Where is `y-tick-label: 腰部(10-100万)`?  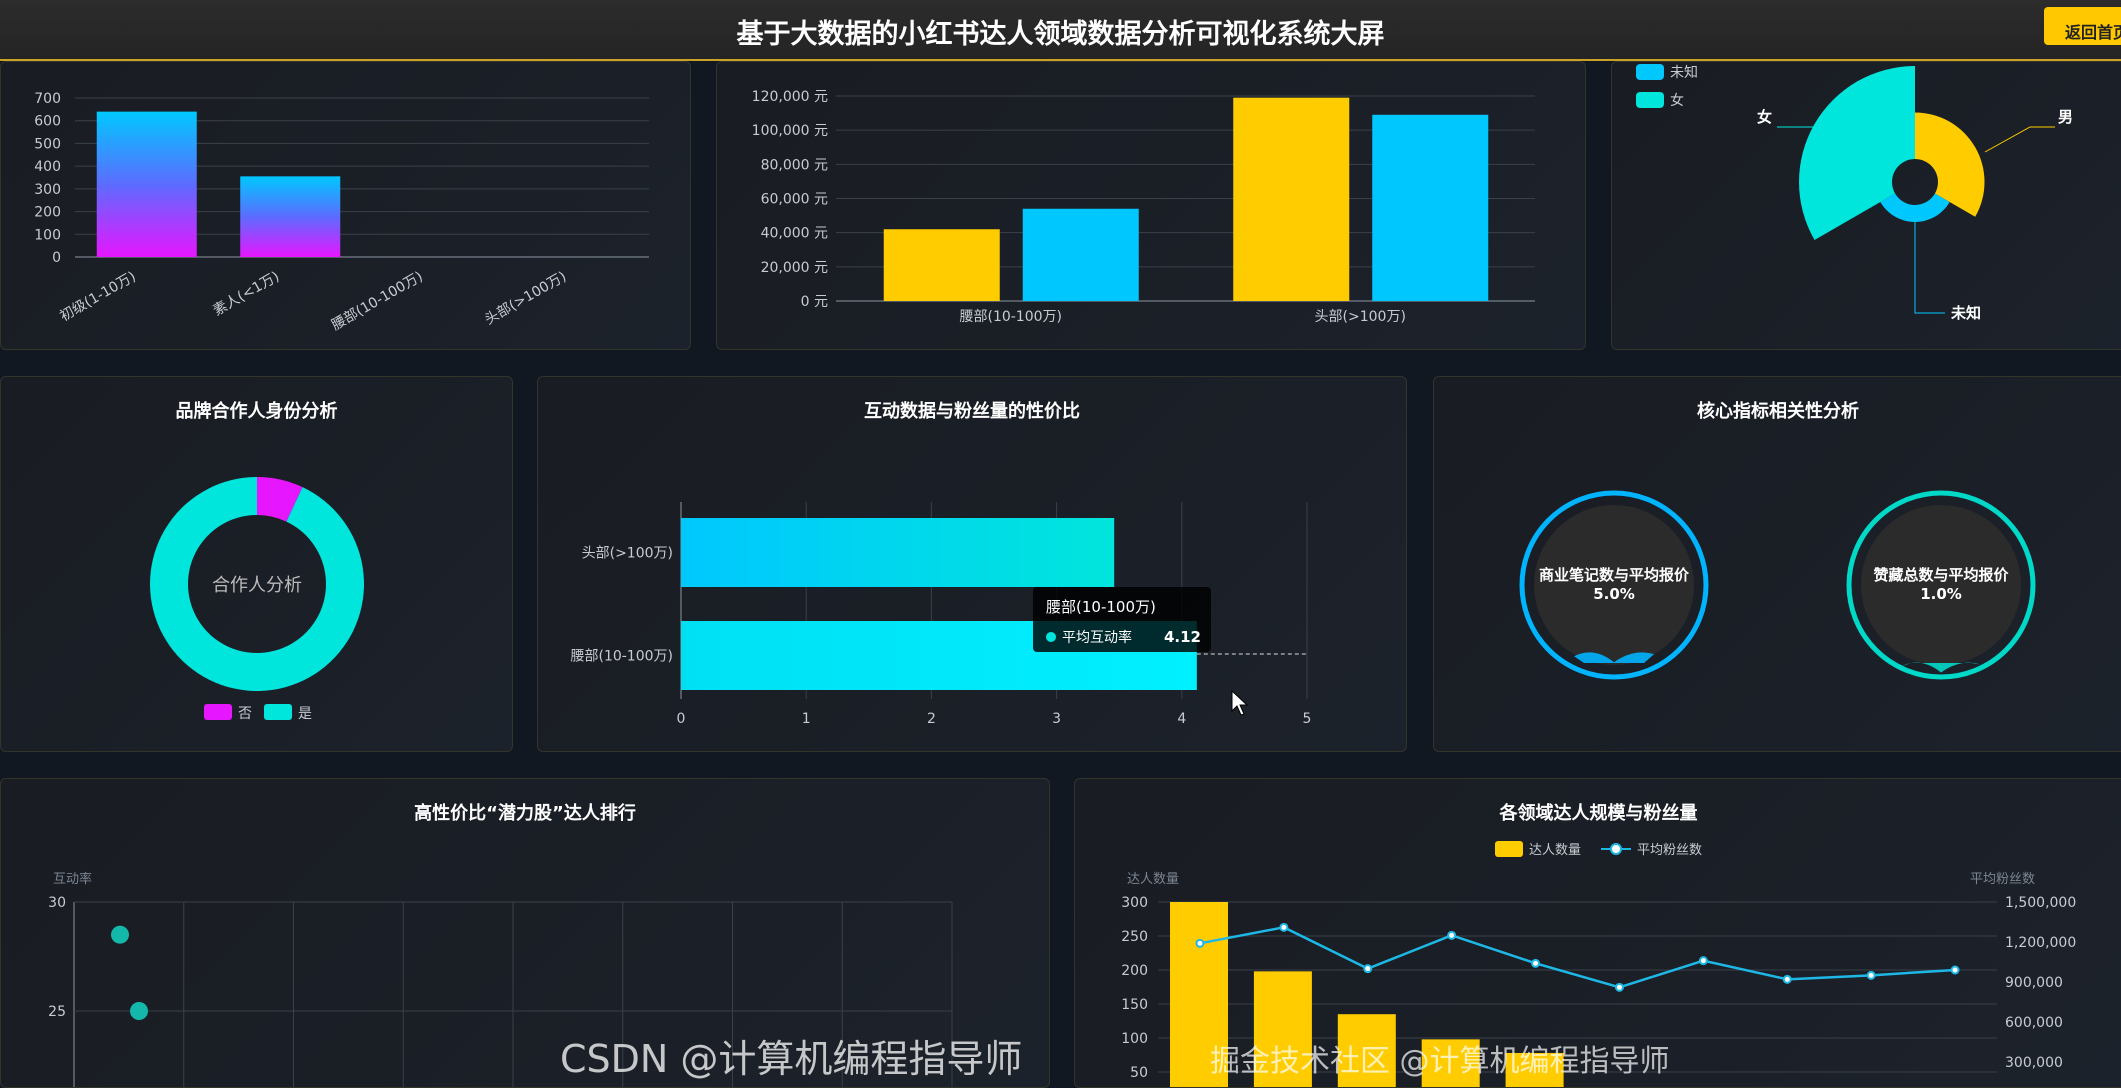 y-tick-label: 腰部(10-100万) is located at coordinates (621, 657).